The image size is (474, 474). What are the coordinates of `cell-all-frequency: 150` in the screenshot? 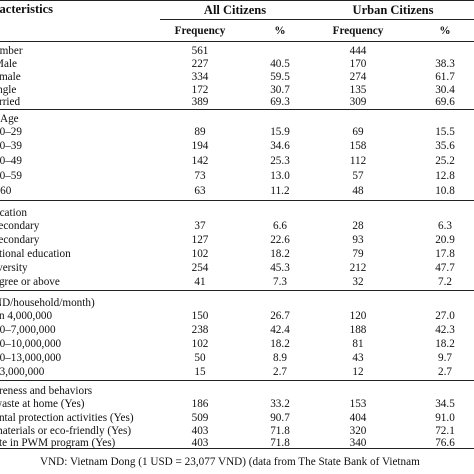 It's located at (200, 316).